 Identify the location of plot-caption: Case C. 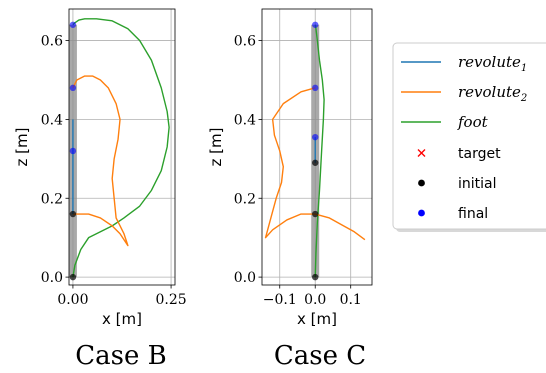
(320, 356).